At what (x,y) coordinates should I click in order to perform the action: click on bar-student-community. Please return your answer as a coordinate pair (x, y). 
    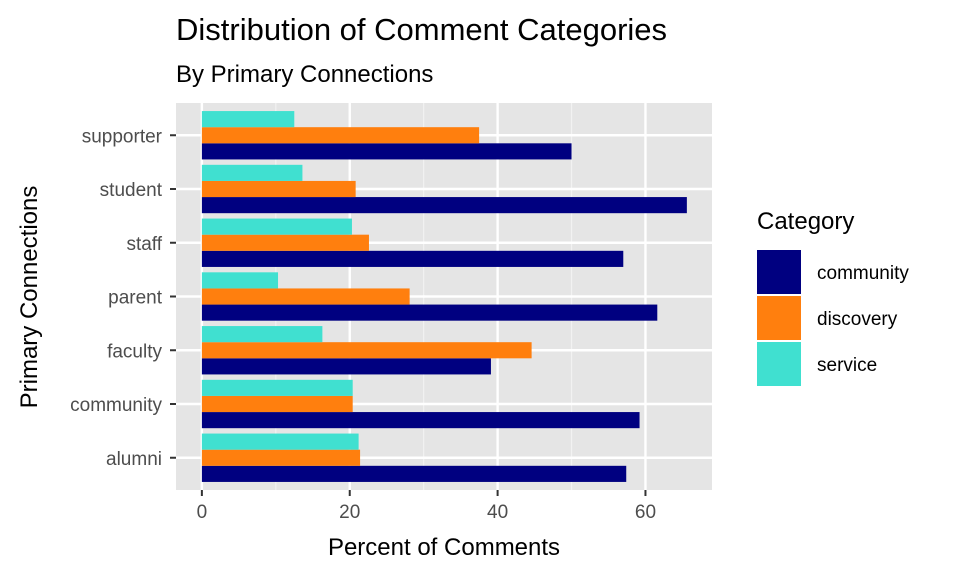
    Looking at the image, I should click on (444, 205).